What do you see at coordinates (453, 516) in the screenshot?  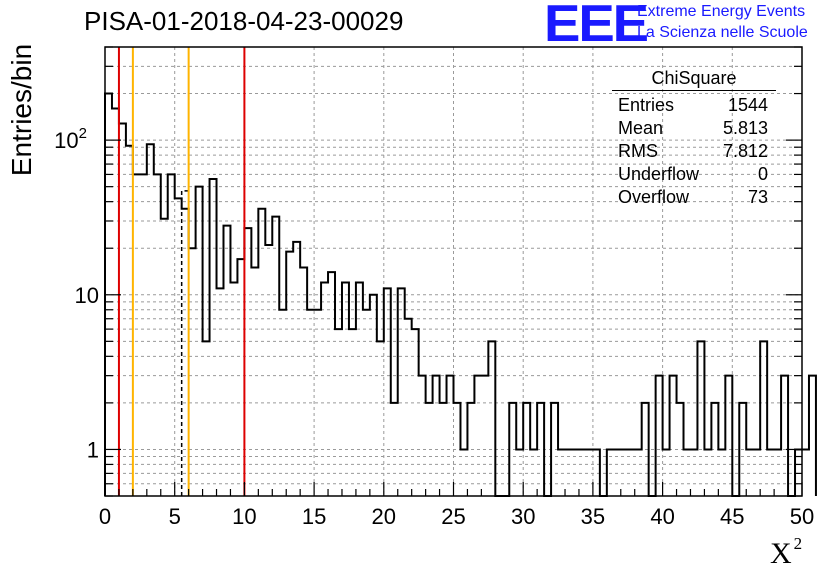 I see `x-tick-label: 25` at bounding box center [453, 516].